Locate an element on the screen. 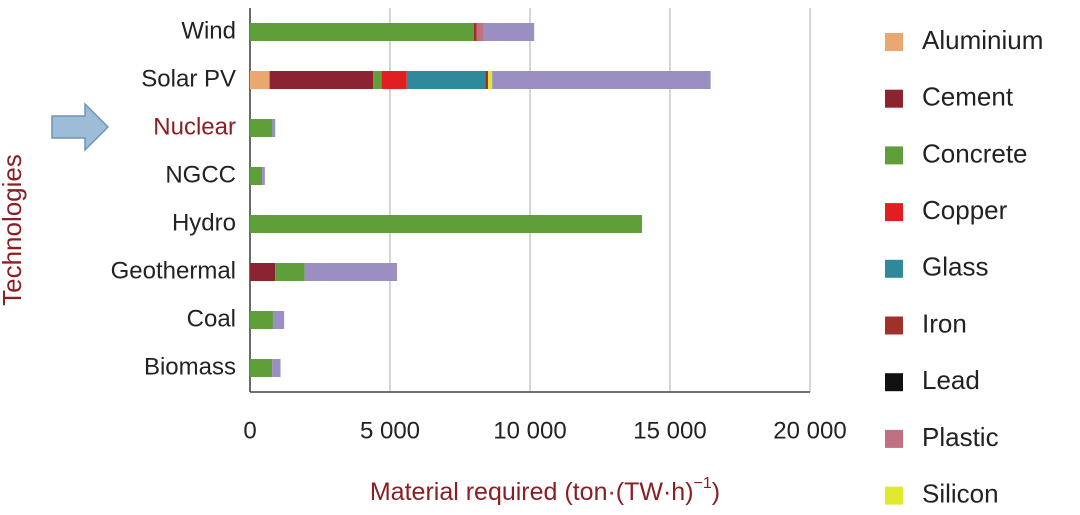 Image resolution: width=1080 pixels, height=515 pixels. y-tick-label: Solar PV is located at coordinates (188, 78).